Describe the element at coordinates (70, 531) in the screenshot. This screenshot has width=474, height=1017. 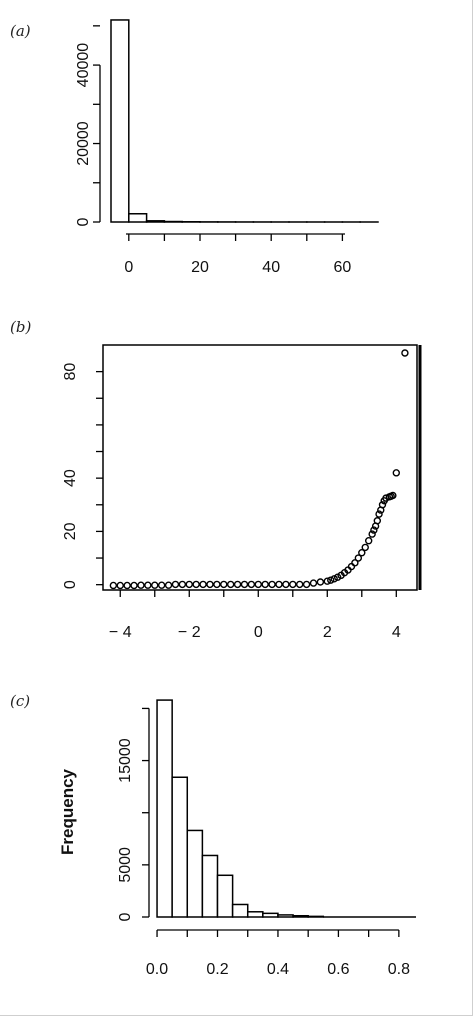
I see `y-tick-label: 20` at that location.